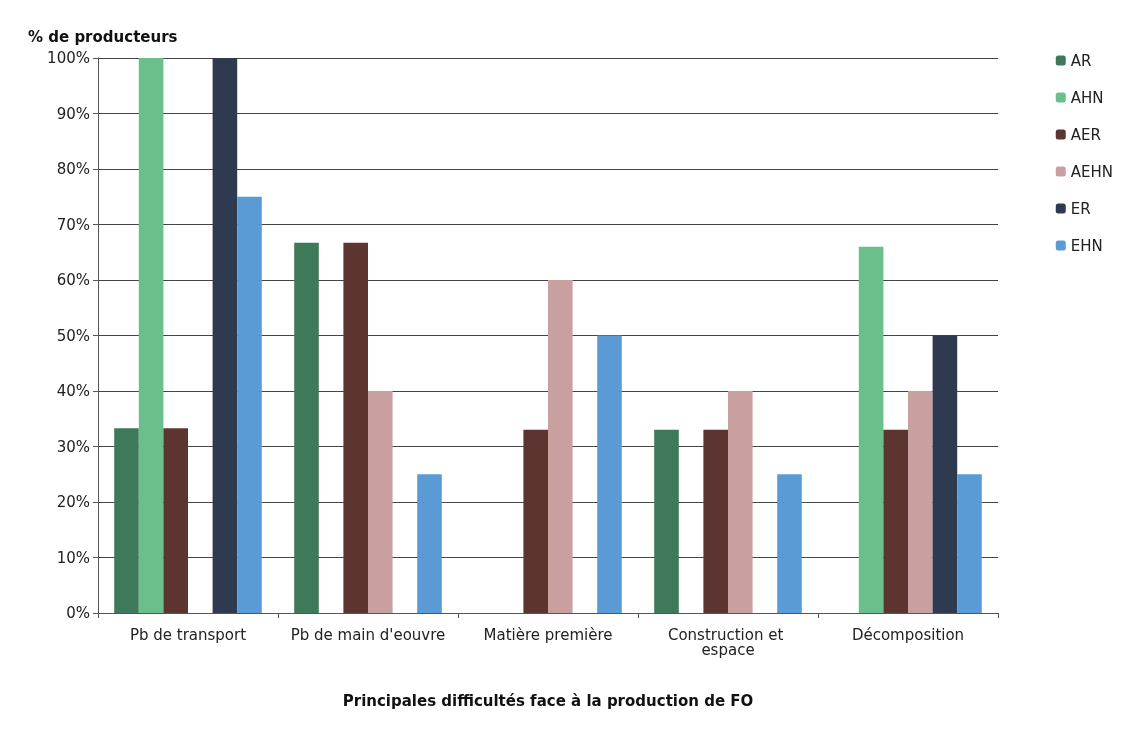  I want to click on legend-label: AER, so click(1085, 134).